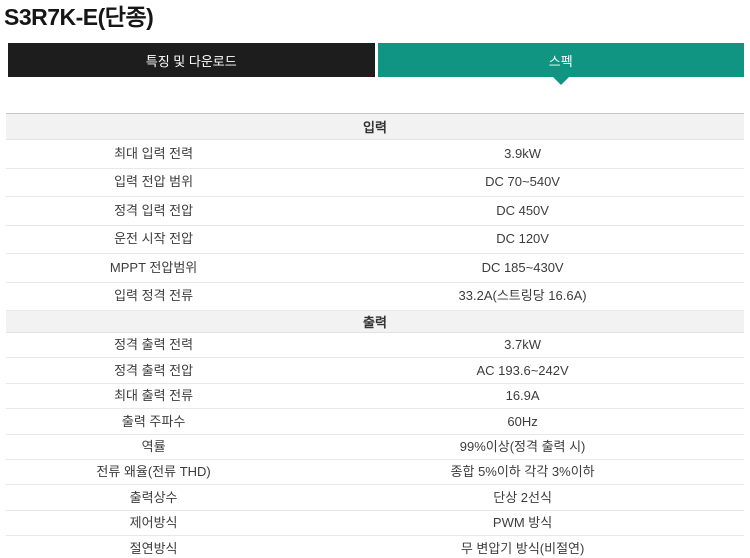 The image size is (750, 558). Describe the element at coordinates (376, 64) in the screenshot. I see `tab-bar: 특징 및 다운로드 스펙` at that location.